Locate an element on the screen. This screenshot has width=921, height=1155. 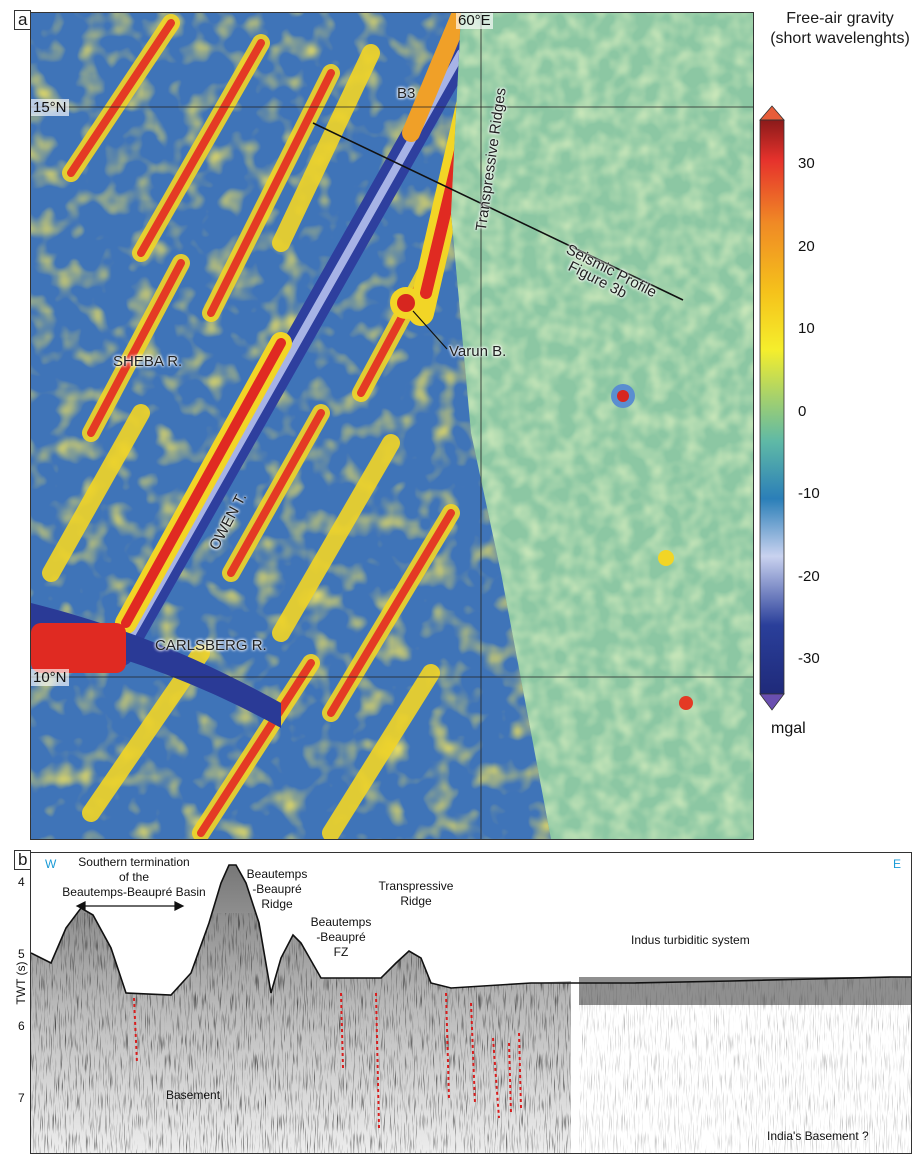
colorbar-max-arrow is located at coordinates (772, 113).